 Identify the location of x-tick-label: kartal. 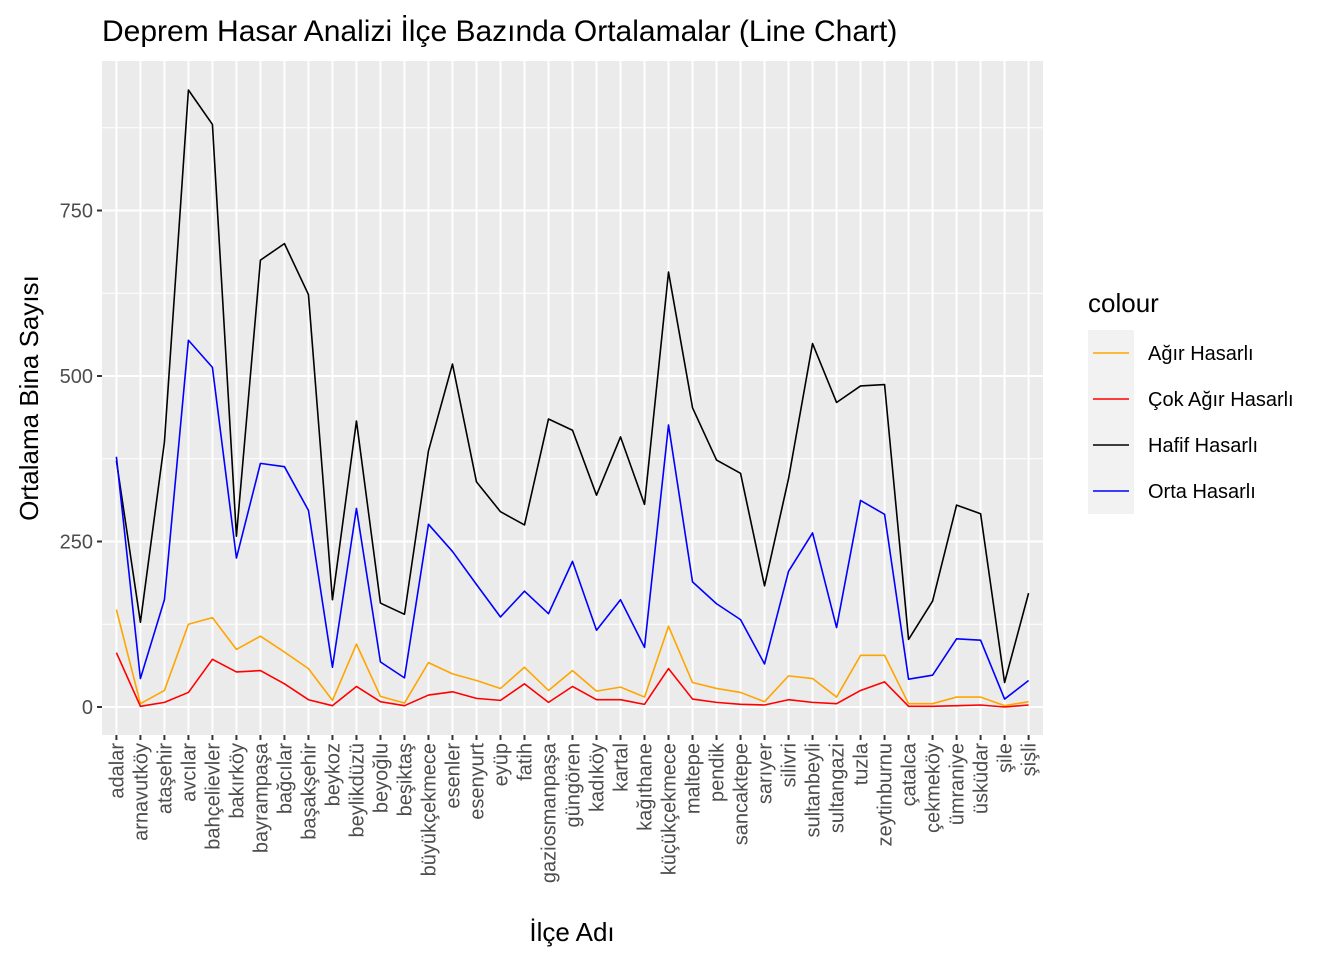
(622, 767).